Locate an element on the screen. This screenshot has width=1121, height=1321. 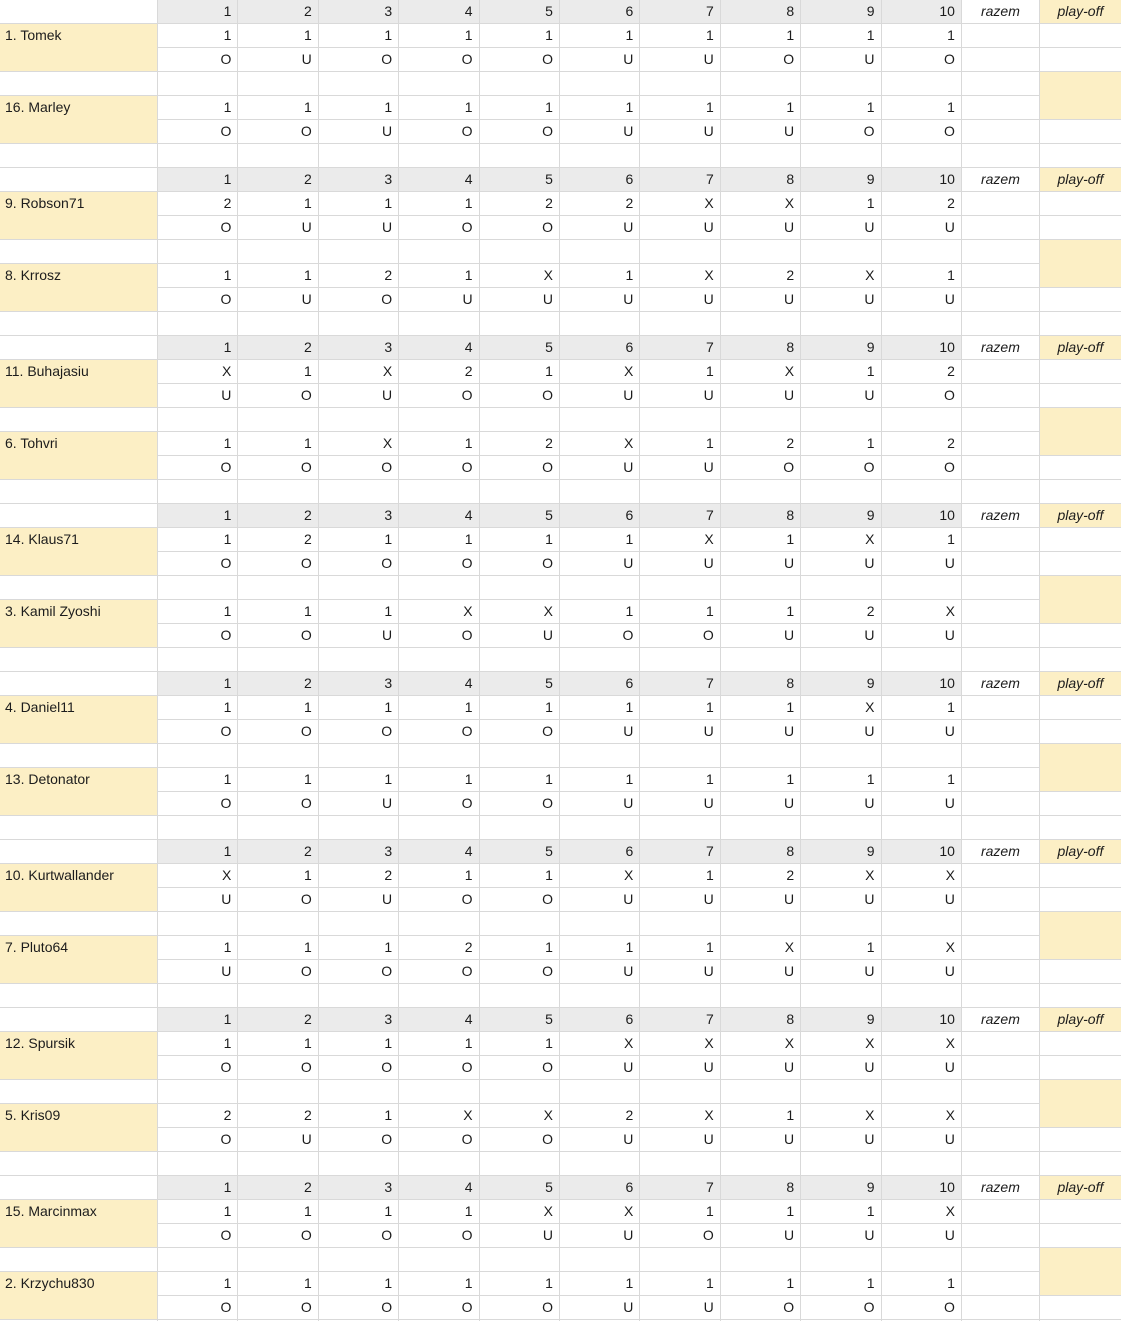
round-col-header: 4 is located at coordinates (439, 684).